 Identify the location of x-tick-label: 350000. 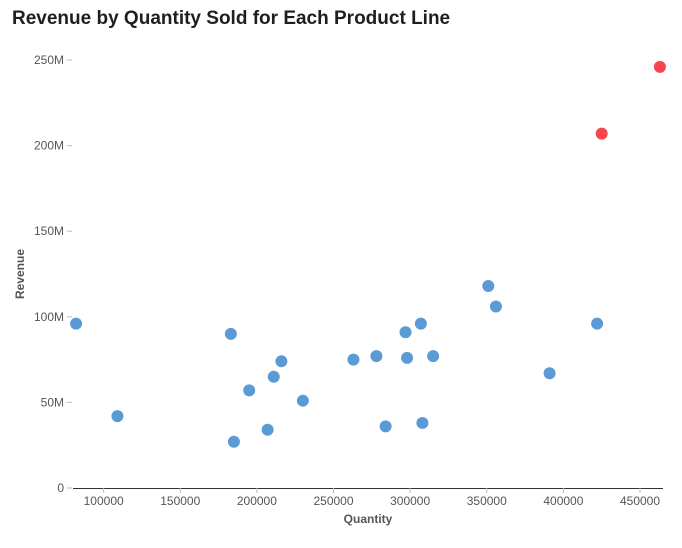
(487, 501).